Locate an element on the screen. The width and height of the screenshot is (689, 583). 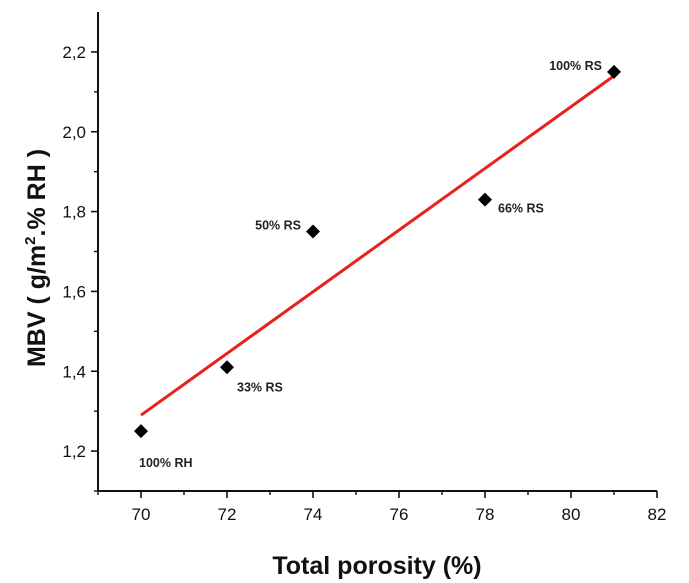
y-tick-label: 1,2 is located at coordinates (74, 451).